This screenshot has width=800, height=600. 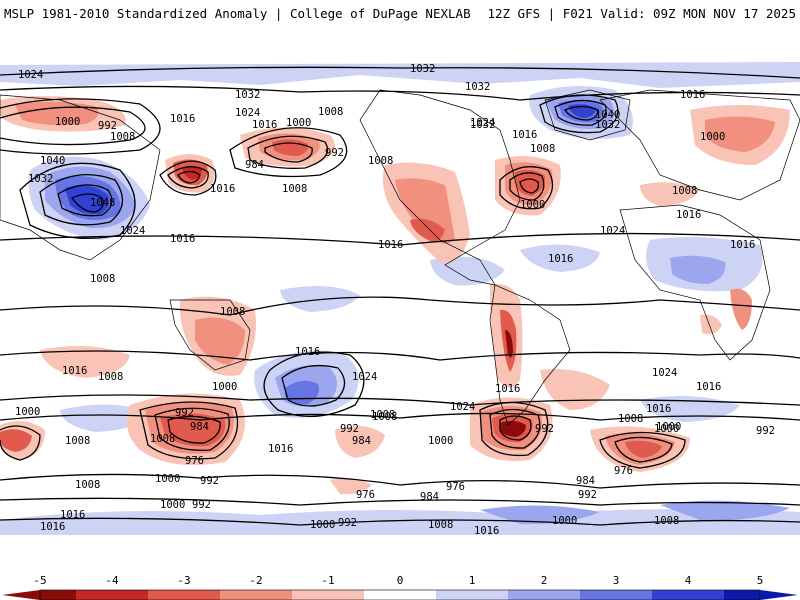 What do you see at coordinates (455, 487) in the screenshot?
I see `isobar-label-976-southern-2: 976` at bounding box center [455, 487].